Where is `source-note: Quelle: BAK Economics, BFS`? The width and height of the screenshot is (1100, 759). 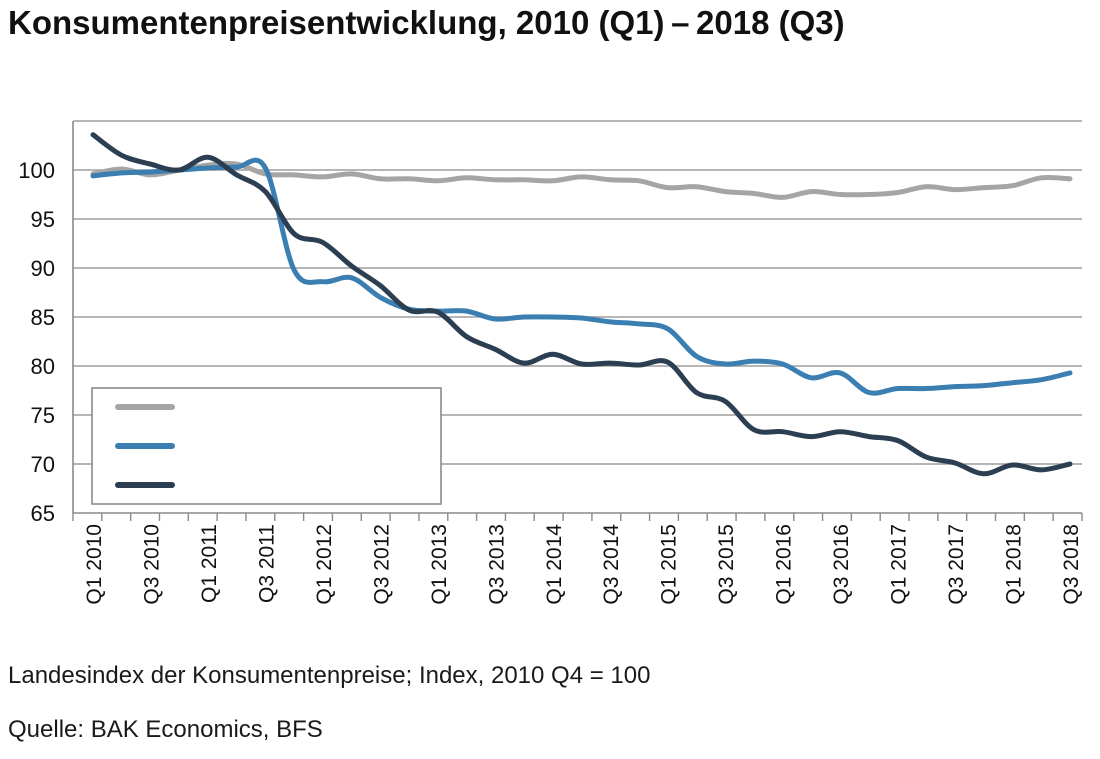 source-note: Quelle: BAK Economics, BFS is located at coordinates (165, 729).